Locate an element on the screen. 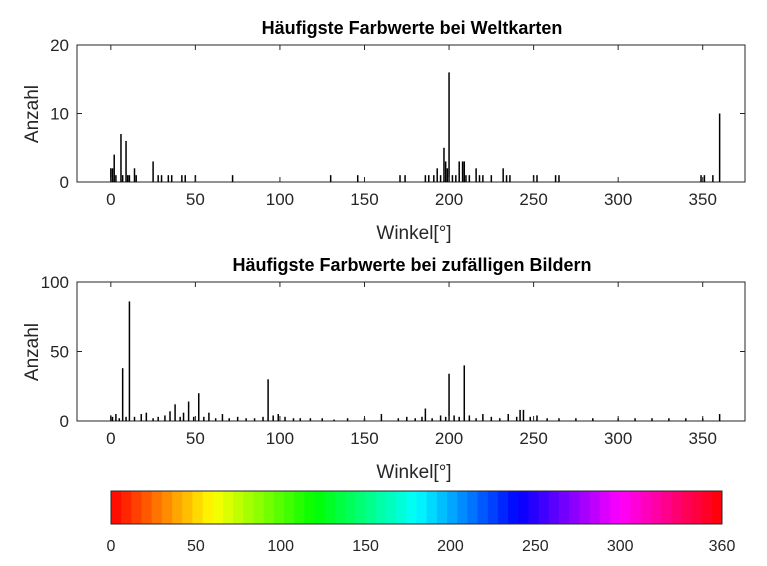  hue-colorbar: 0 50 100 150 200 250 300 360 is located at coordinates (421, 522).